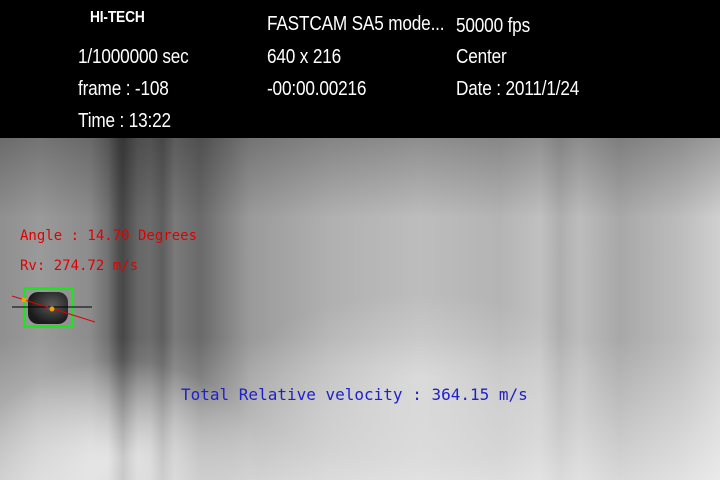 The image size is (720, 480). Describe the element at coordinates (123, 89) in the screenshot. I see `frame-number: frame : -108` at that location.